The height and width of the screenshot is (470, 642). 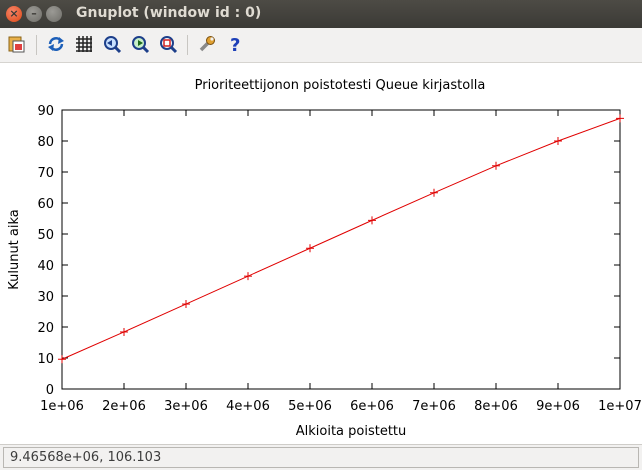 I want to click on x-tick-label: 6e+06, so click(x=372, y=406).